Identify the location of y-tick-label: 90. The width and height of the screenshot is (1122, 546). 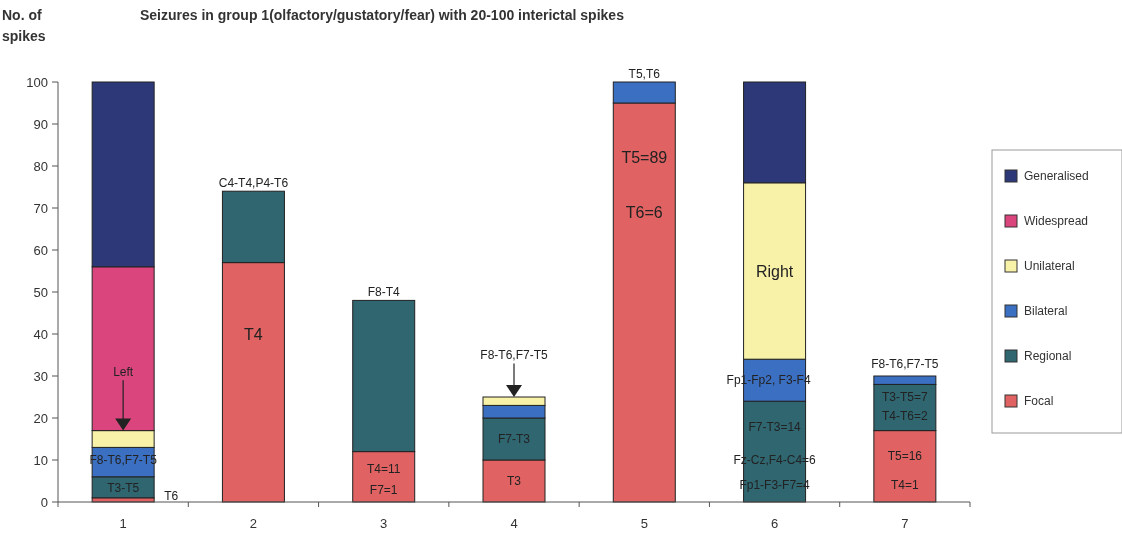
(40, 124).